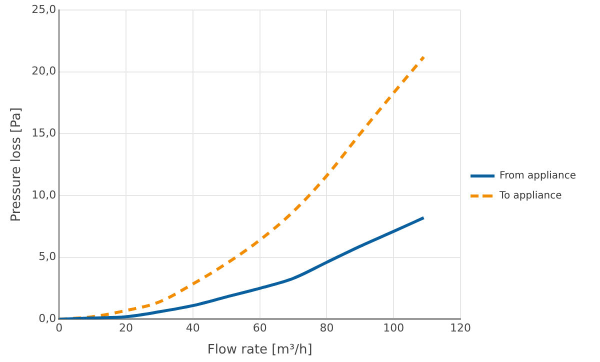 Image resolution: width=600 pixels, height=362 pixels. I want to click on y-tick-label: 15,0, so click(44, 133).